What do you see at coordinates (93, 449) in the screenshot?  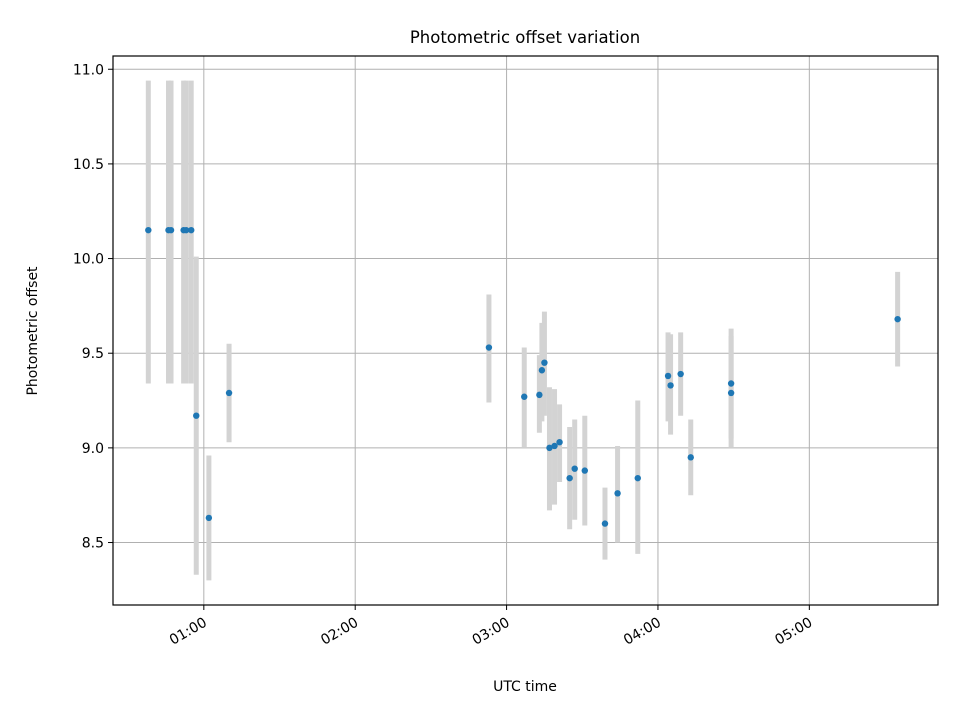 I see `y-tick-label: 9.0` at bounding box center [93, 449].